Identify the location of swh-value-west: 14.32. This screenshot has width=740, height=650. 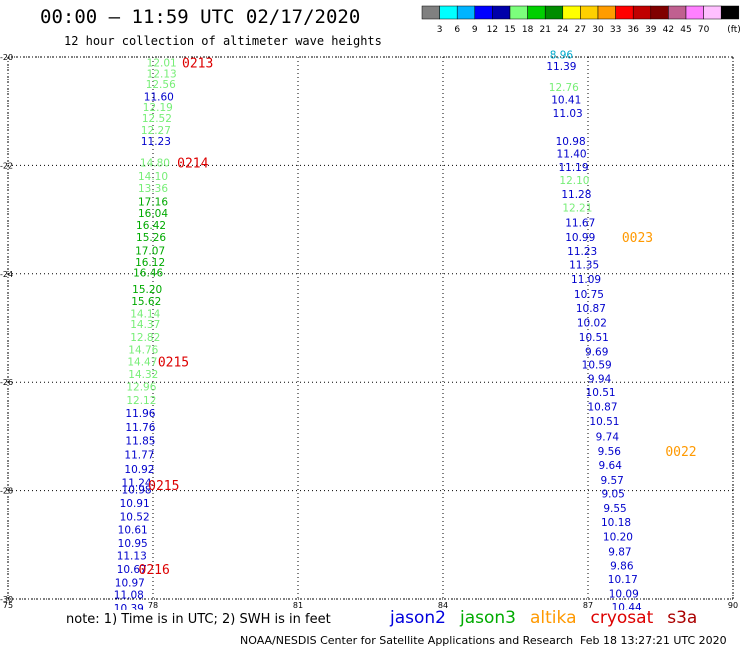
(143, 375).